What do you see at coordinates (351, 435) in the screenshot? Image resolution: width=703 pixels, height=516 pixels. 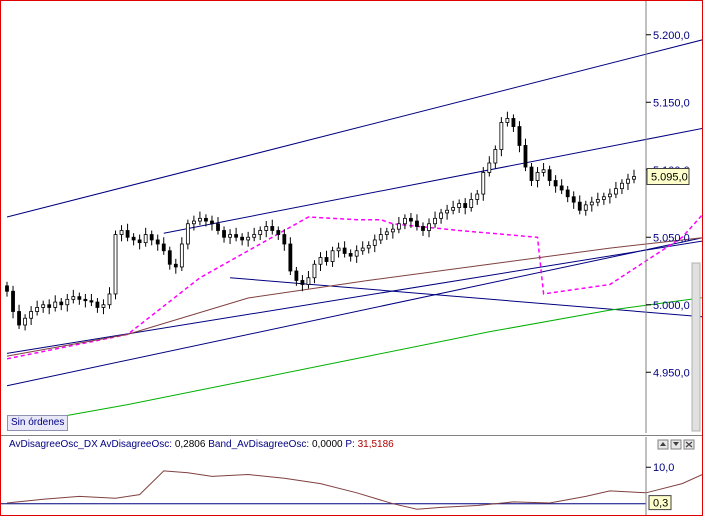 I see `pane-divider` at bounding box center [351, 435].